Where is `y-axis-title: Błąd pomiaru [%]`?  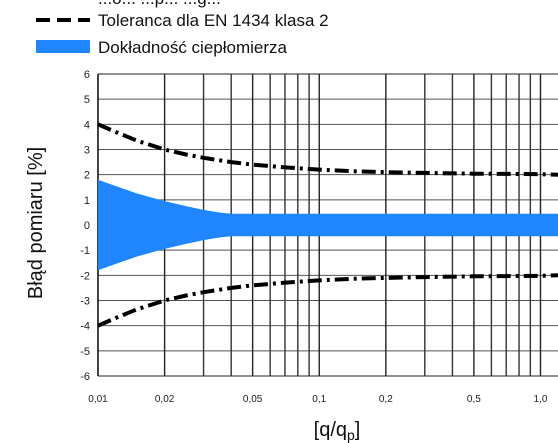
y-axis-title: Błąd pomiaru [%] is located at coordinates (36, 223).